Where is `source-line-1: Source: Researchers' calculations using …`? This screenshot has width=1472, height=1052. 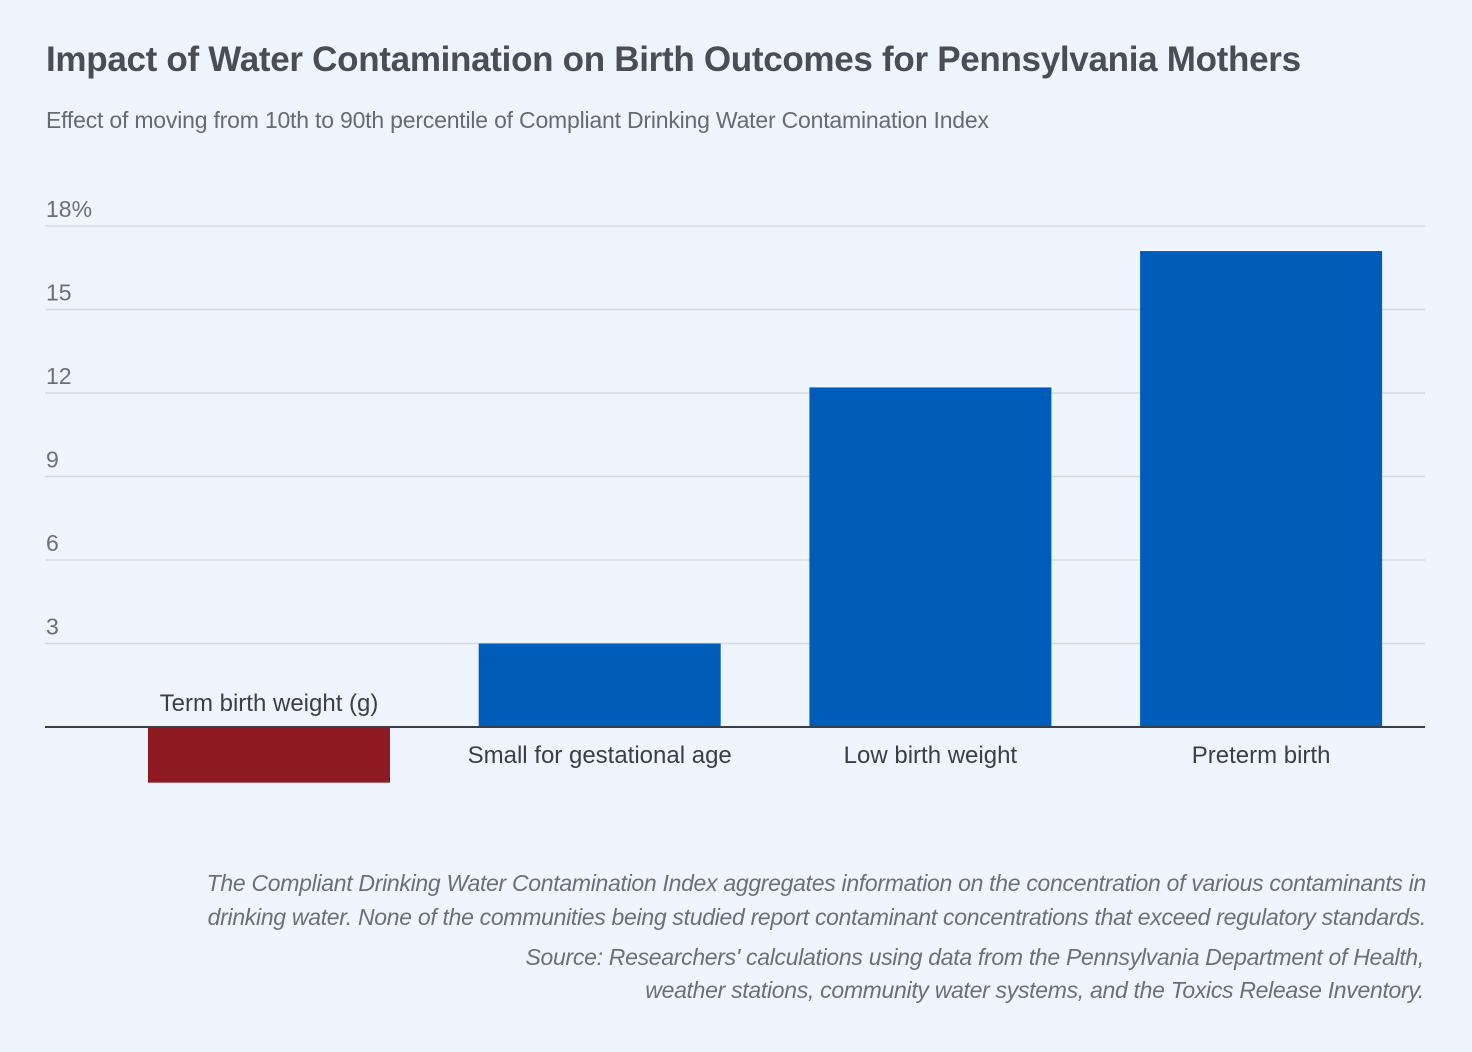
source-line-1: Source: Researchers' calculations using … is located at coordinates (975, 957).